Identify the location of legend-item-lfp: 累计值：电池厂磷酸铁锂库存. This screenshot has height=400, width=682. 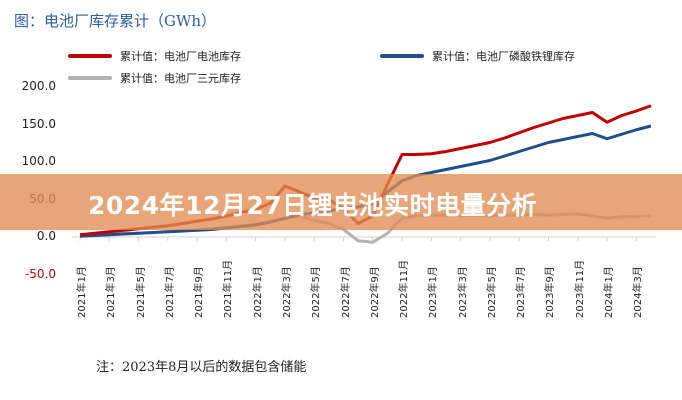
(477, 56).